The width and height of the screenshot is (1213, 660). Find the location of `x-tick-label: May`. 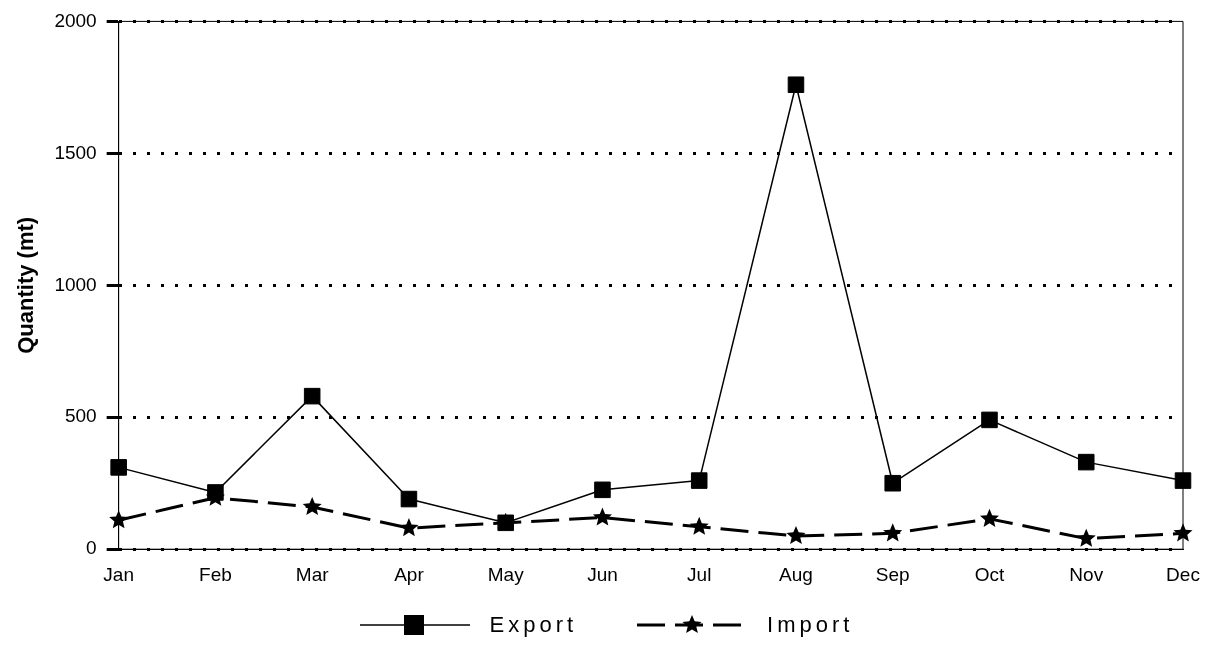

x-tick-label: May is located at coordinates (506, 574).